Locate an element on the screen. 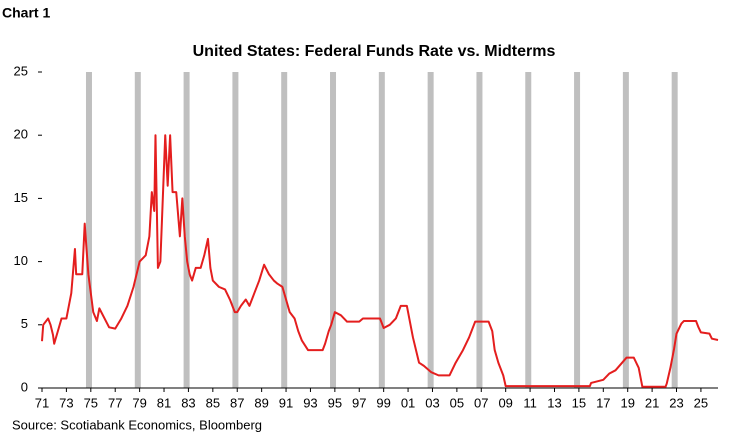  x-tick-label: 81 is located at coordinates (164, 402).